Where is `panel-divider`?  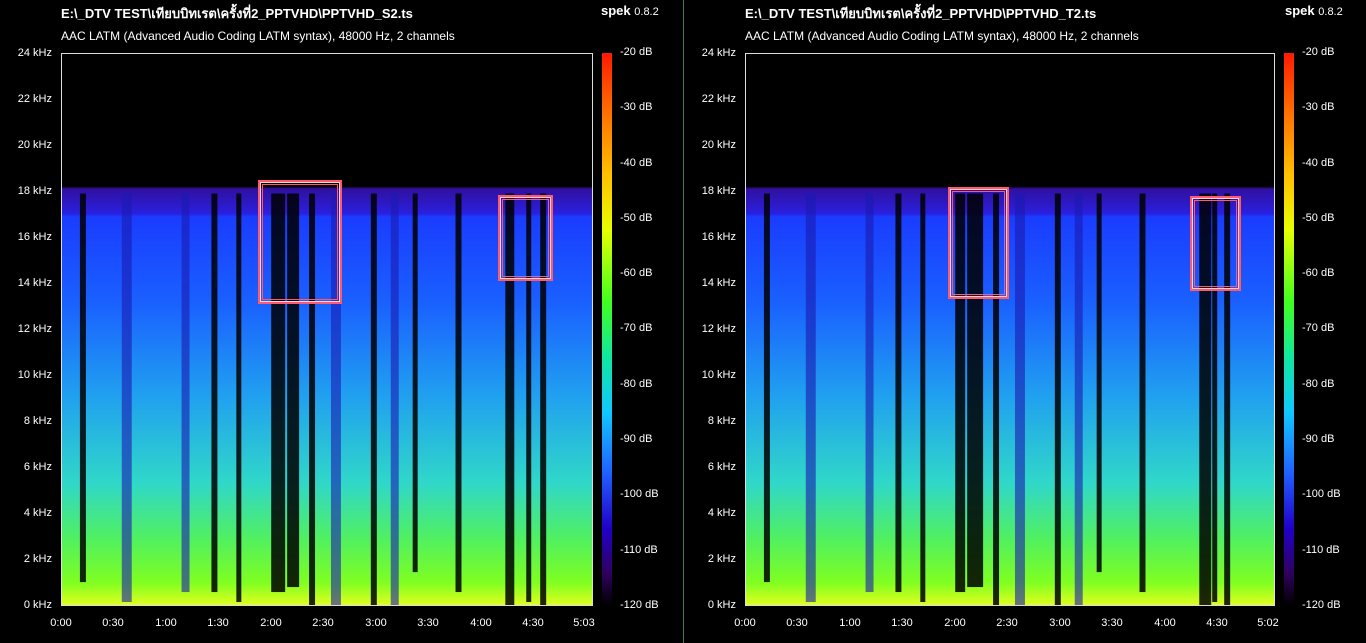
panel-divider is located at coordinates (683, 321).